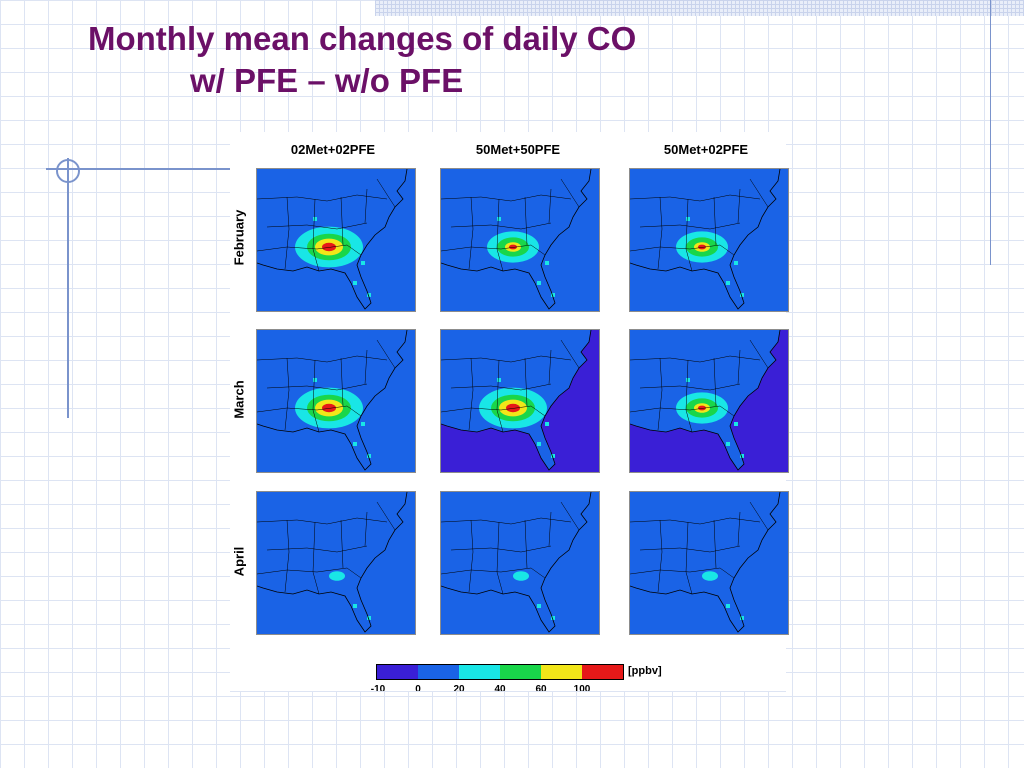 This screenshot has width=1024, height=768. What do you see at coordinates (239, 399) in the screenshot?
I see `row-label-march-text: March` at bounding box center [239, 399].